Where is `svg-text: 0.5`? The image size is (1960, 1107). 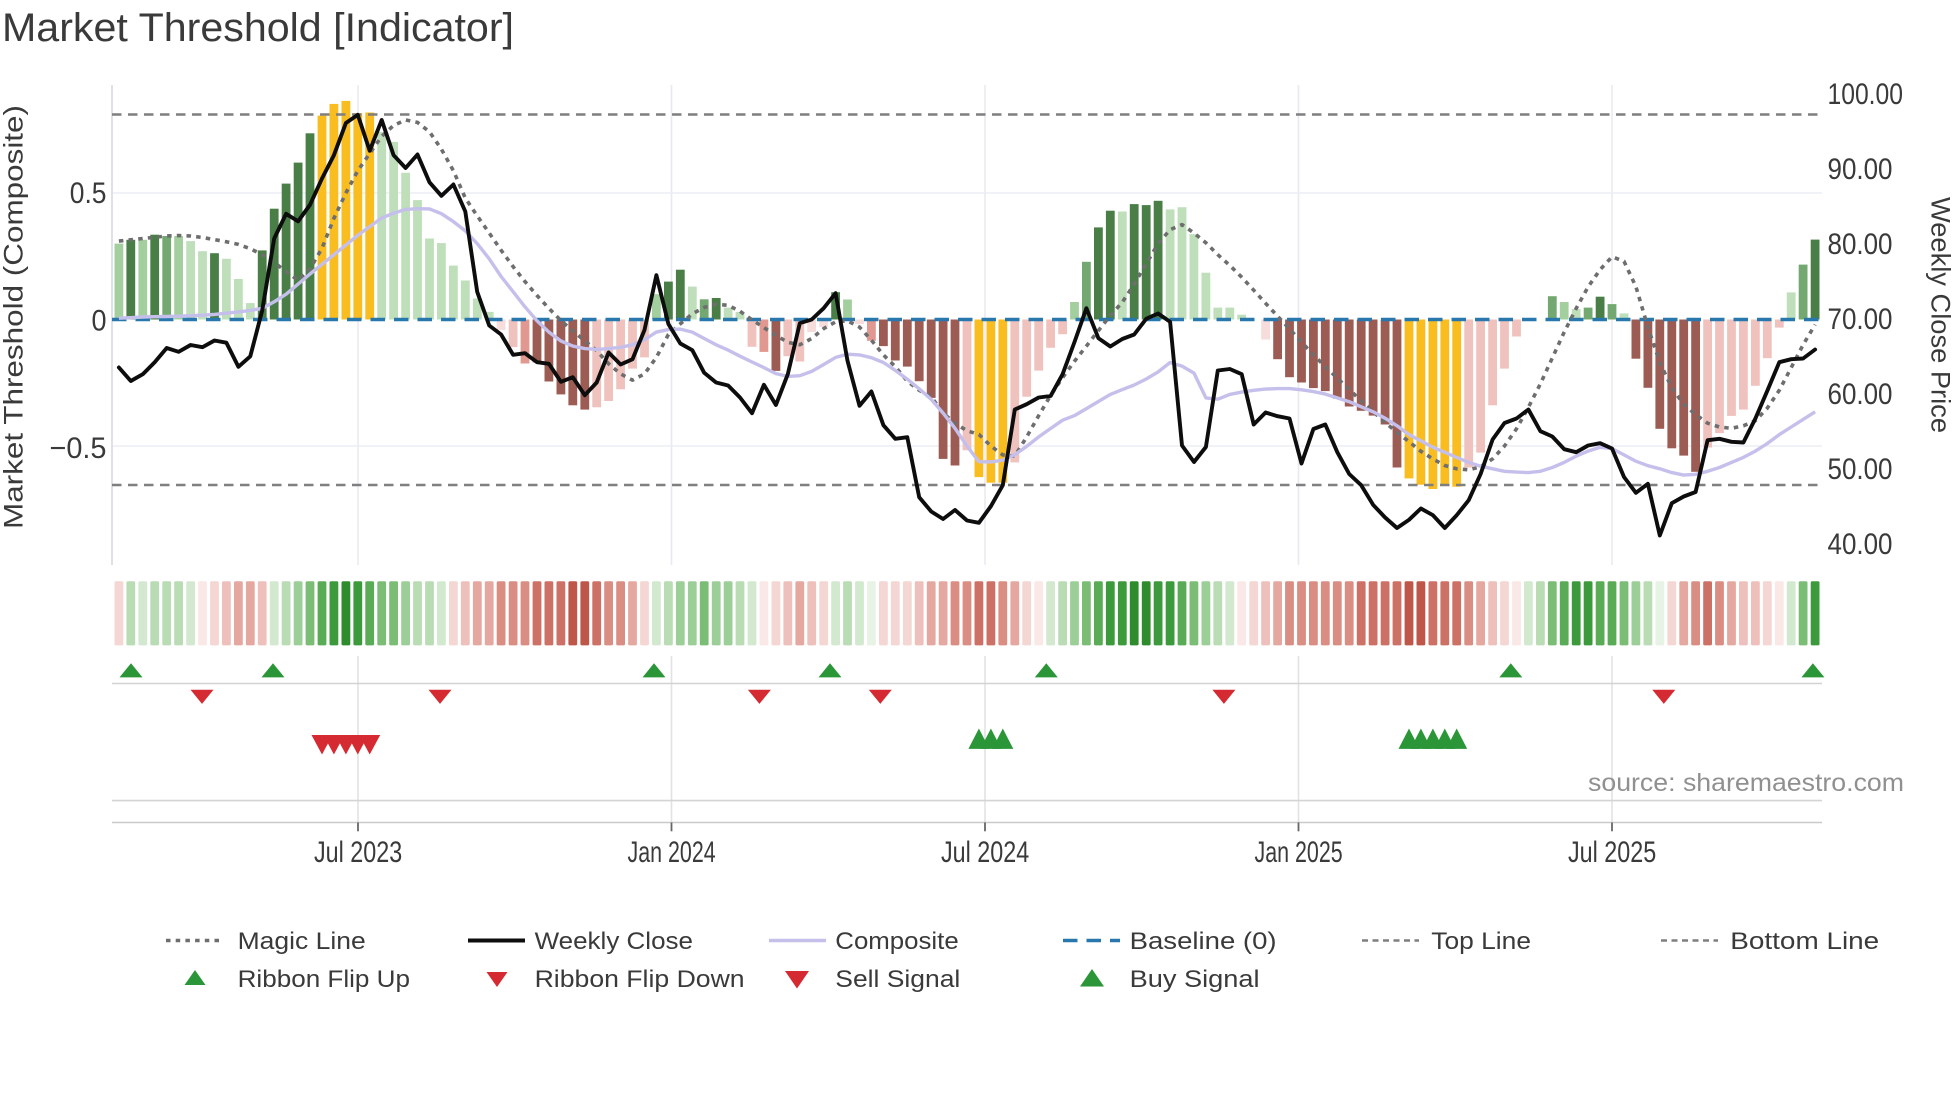 svg-text: 0.5 is located at coordinates (88, 193).